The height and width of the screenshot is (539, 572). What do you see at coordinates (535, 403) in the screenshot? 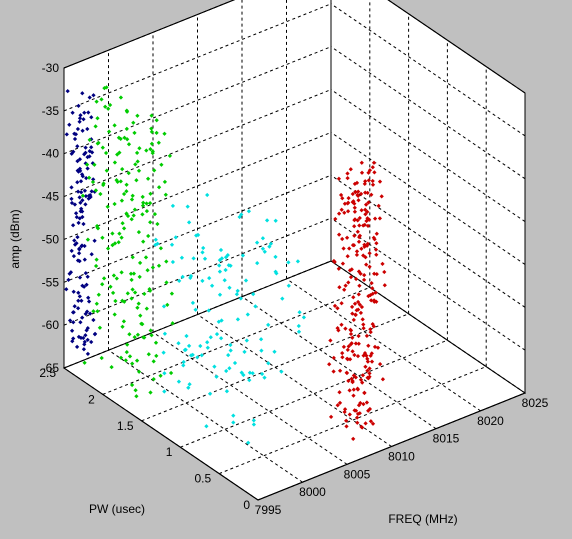
I see `x-tick-label: 8025` at bounding box center [535, 403].